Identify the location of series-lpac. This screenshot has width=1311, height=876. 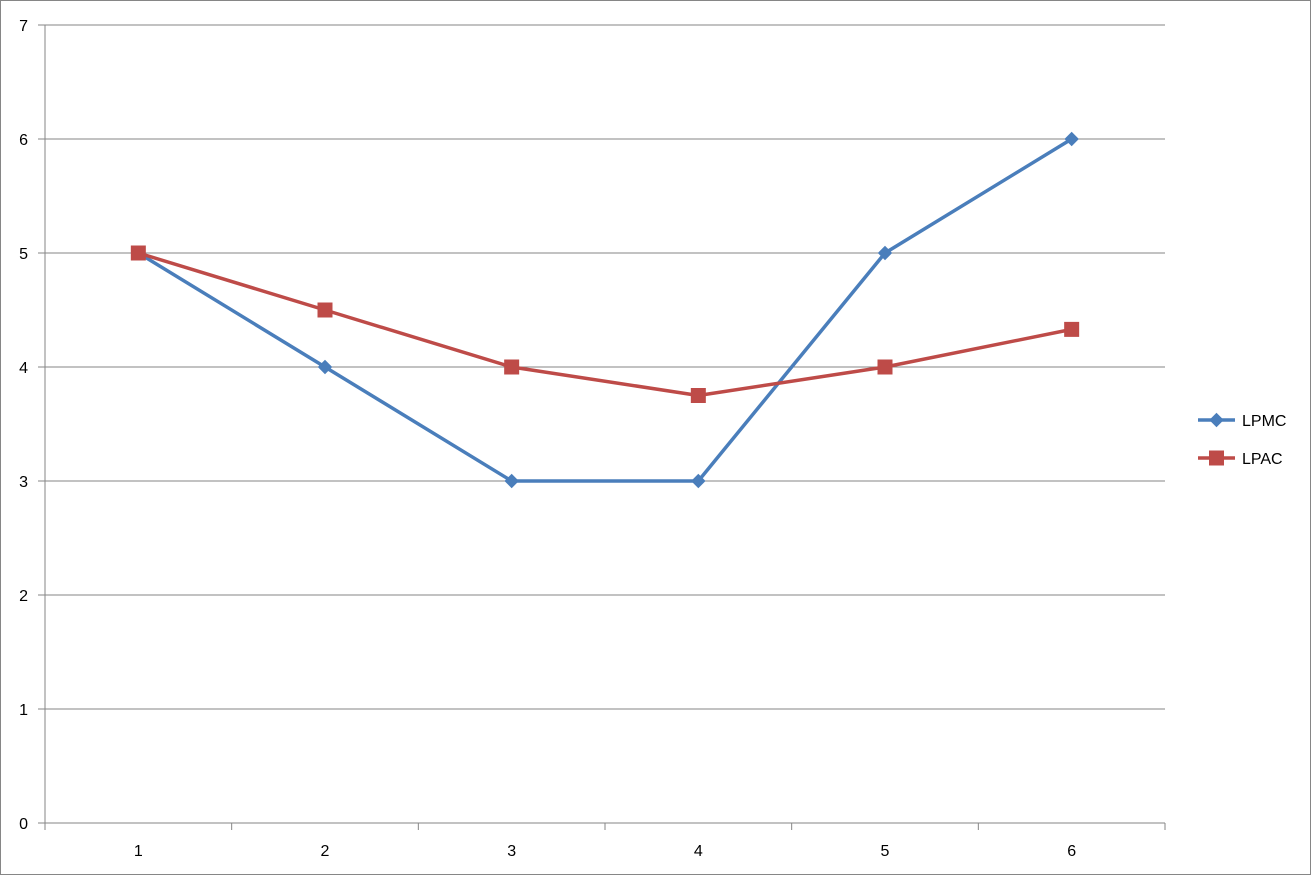
(605, 324).